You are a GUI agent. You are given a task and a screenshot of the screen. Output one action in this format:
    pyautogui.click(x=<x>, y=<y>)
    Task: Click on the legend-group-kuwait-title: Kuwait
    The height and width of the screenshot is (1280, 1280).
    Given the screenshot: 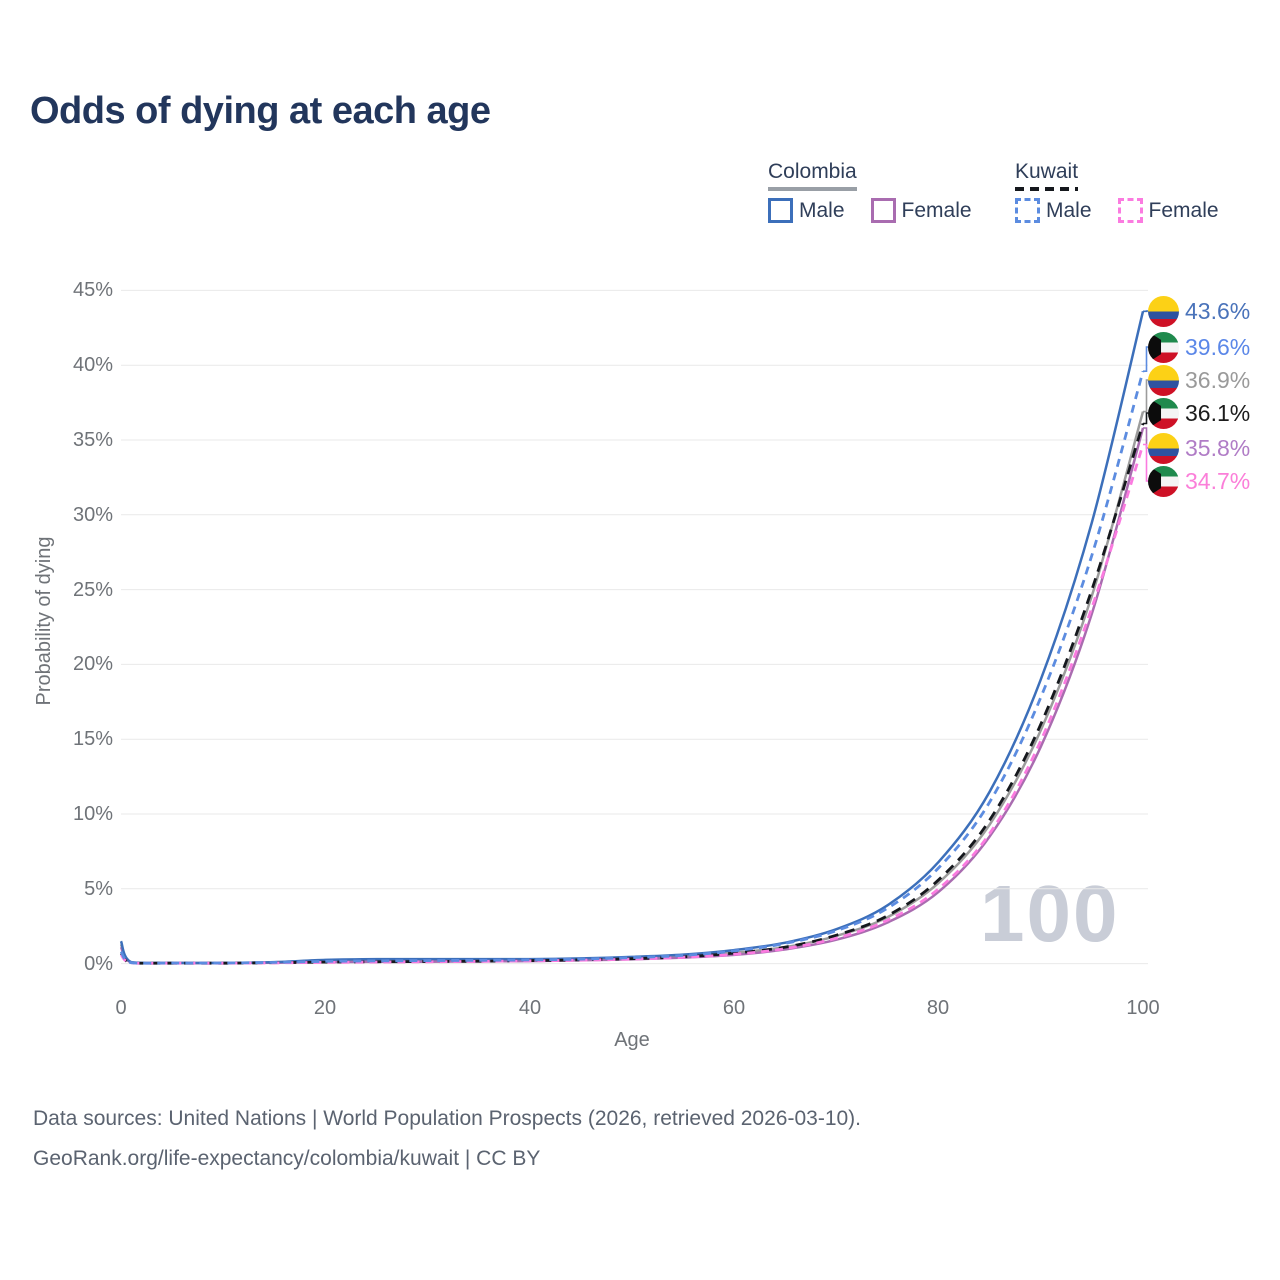 What is the action you would take?
    pyautogui.click(x=1047, y=175)
    